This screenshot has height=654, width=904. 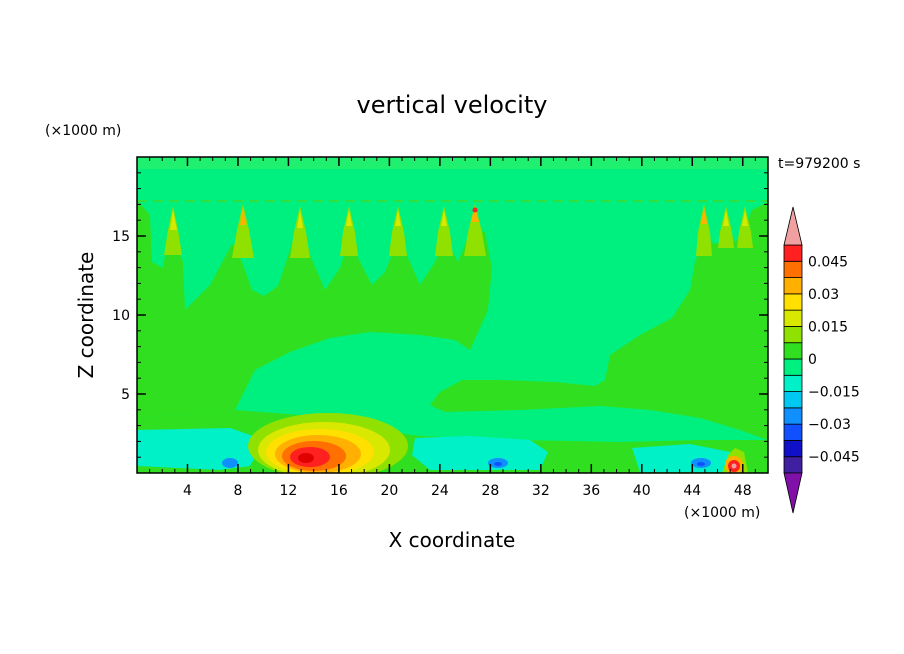 I want to click on x-tick-label: 12, so click(x=289, y=491).